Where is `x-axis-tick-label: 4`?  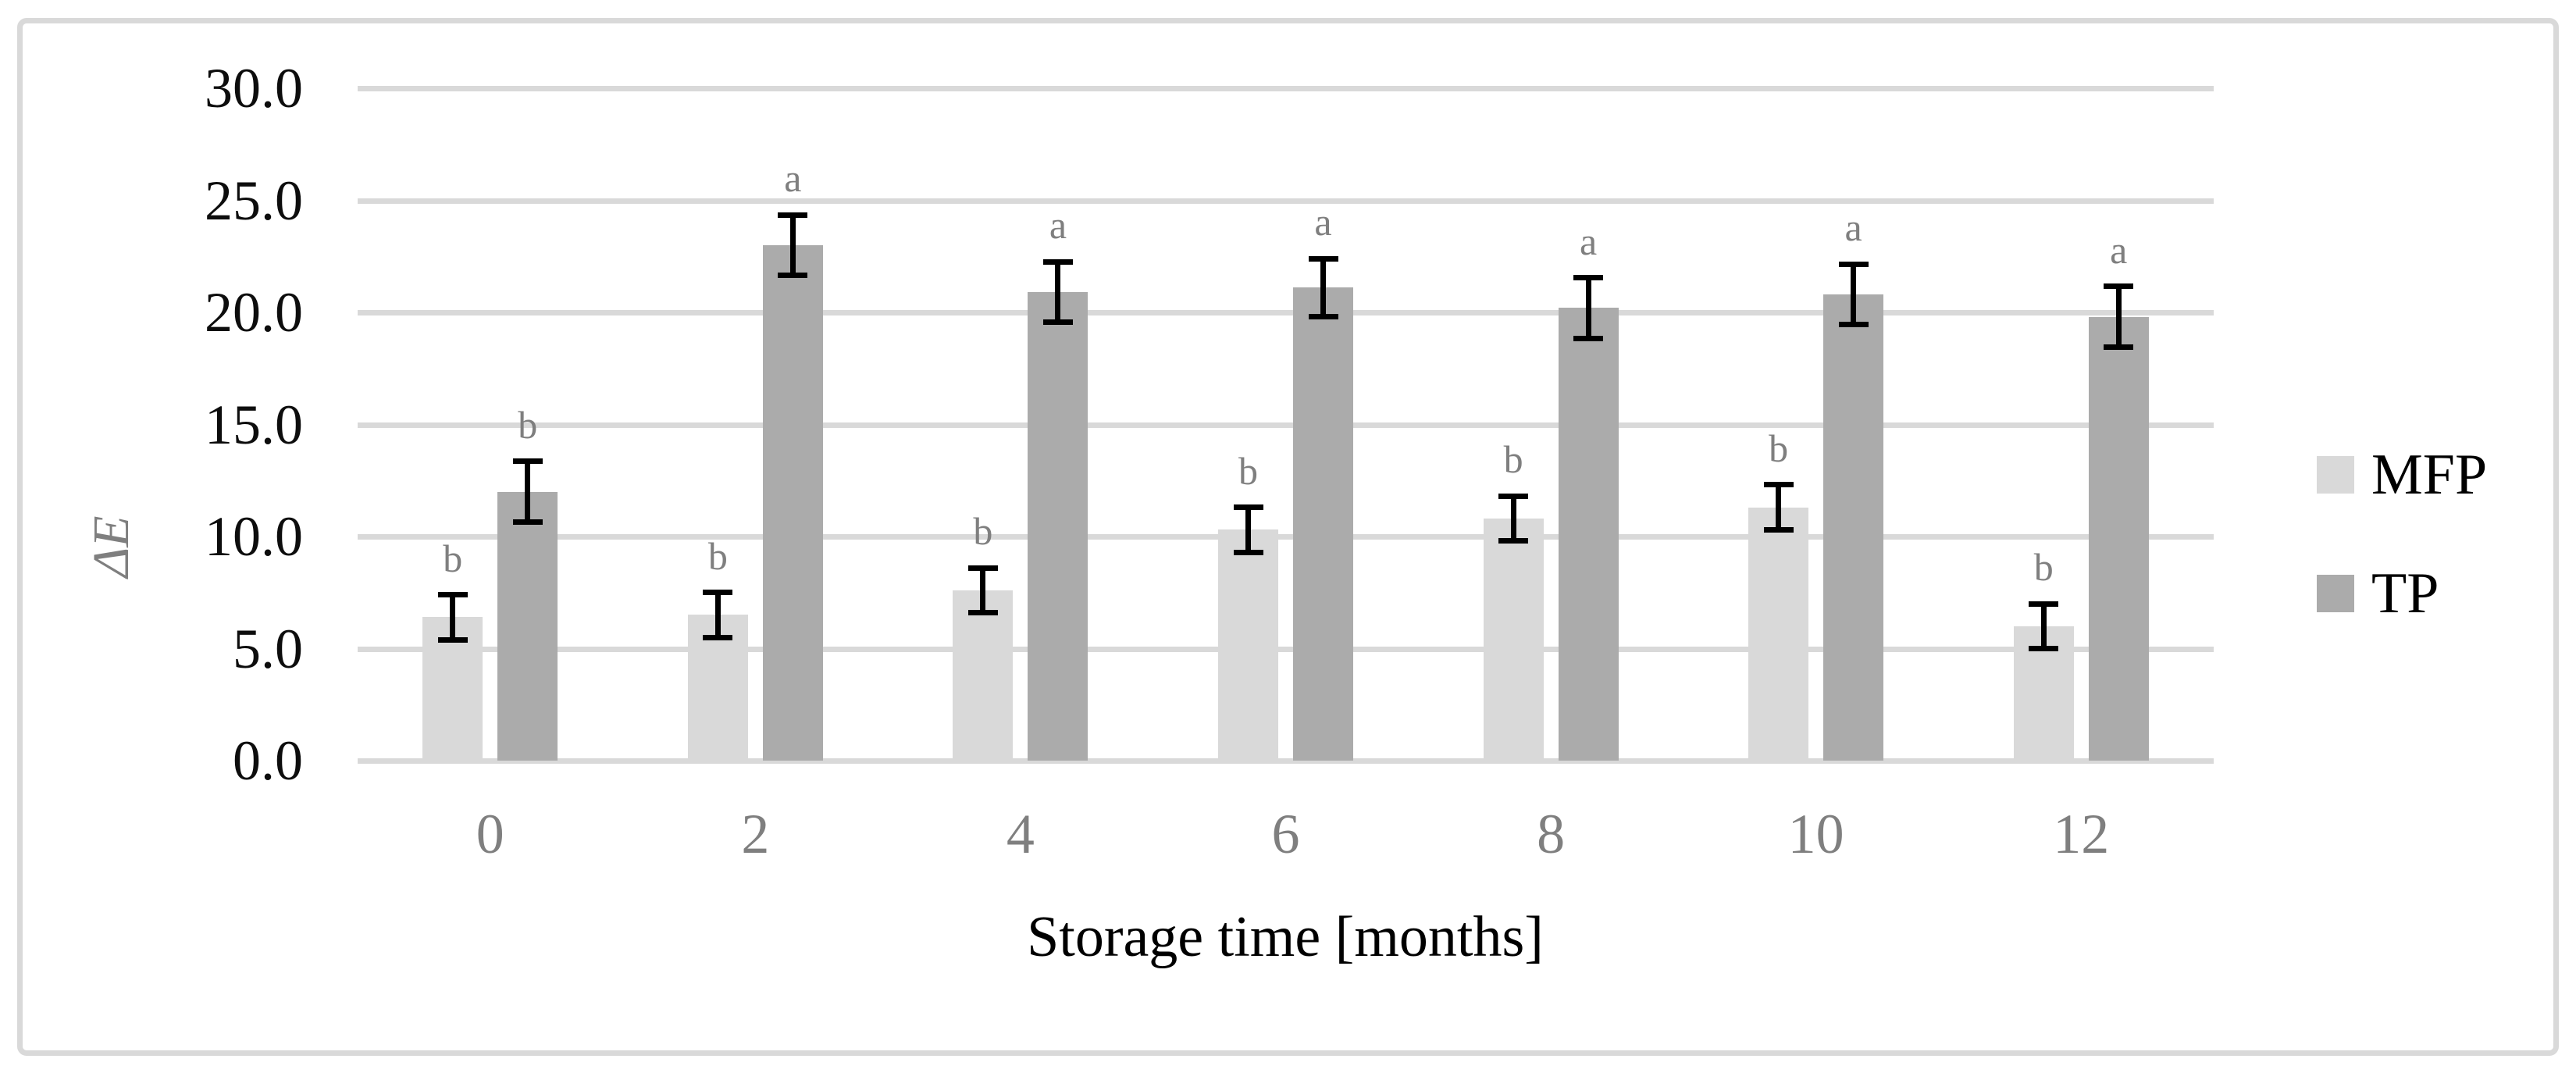 x-axis-tick-label: 4 is located at coordinates (1020, 834).